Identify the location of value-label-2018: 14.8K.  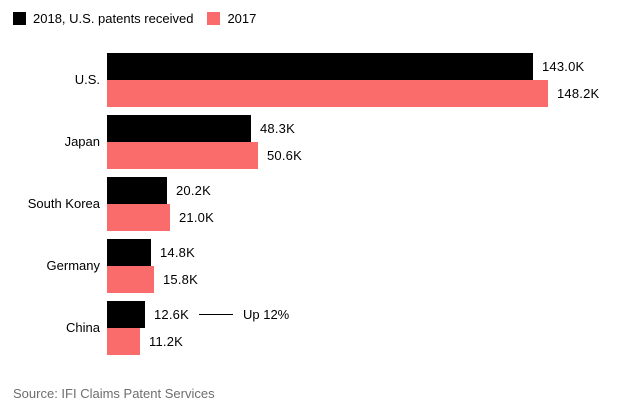
(177, 252).